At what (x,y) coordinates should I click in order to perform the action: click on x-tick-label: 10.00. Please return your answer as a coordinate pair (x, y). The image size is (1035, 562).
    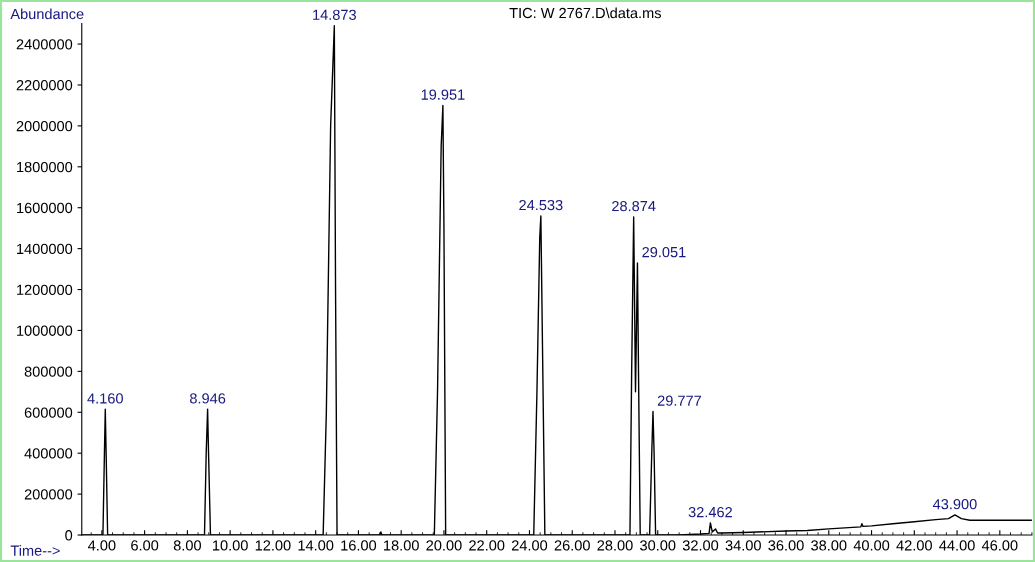
    Looking at the image, I should click on (230, 545).